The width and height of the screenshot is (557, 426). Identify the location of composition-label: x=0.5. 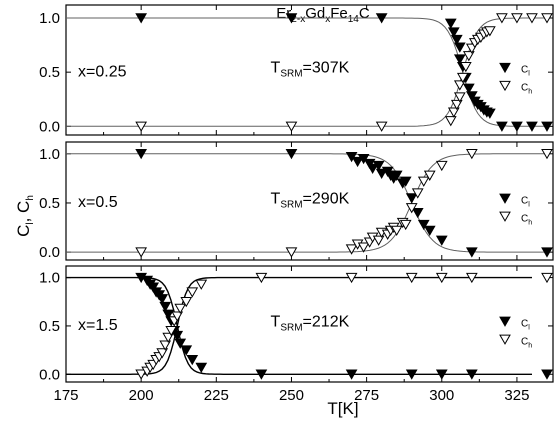
(98, 202).